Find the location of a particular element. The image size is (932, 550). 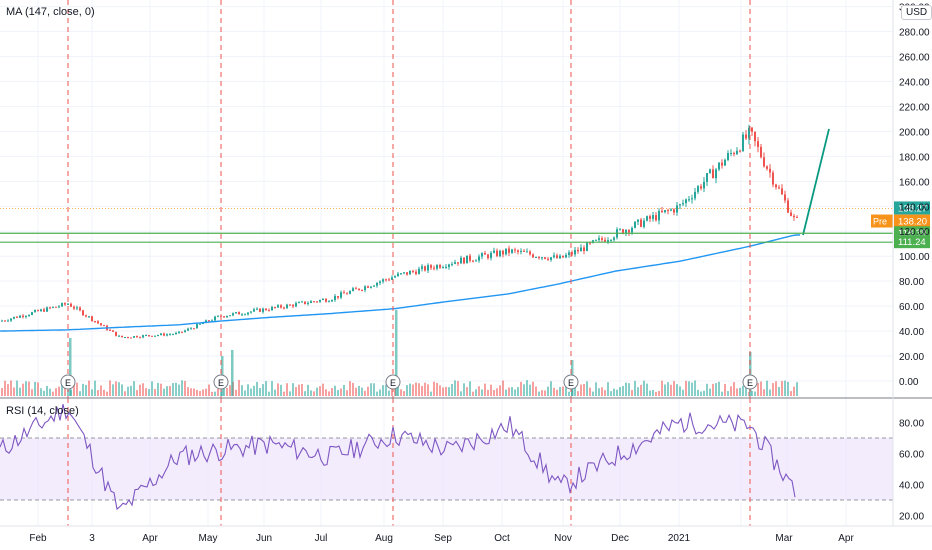

ma-indicator-label: MA (147, close, 0) is located at coordinates (50, 12).